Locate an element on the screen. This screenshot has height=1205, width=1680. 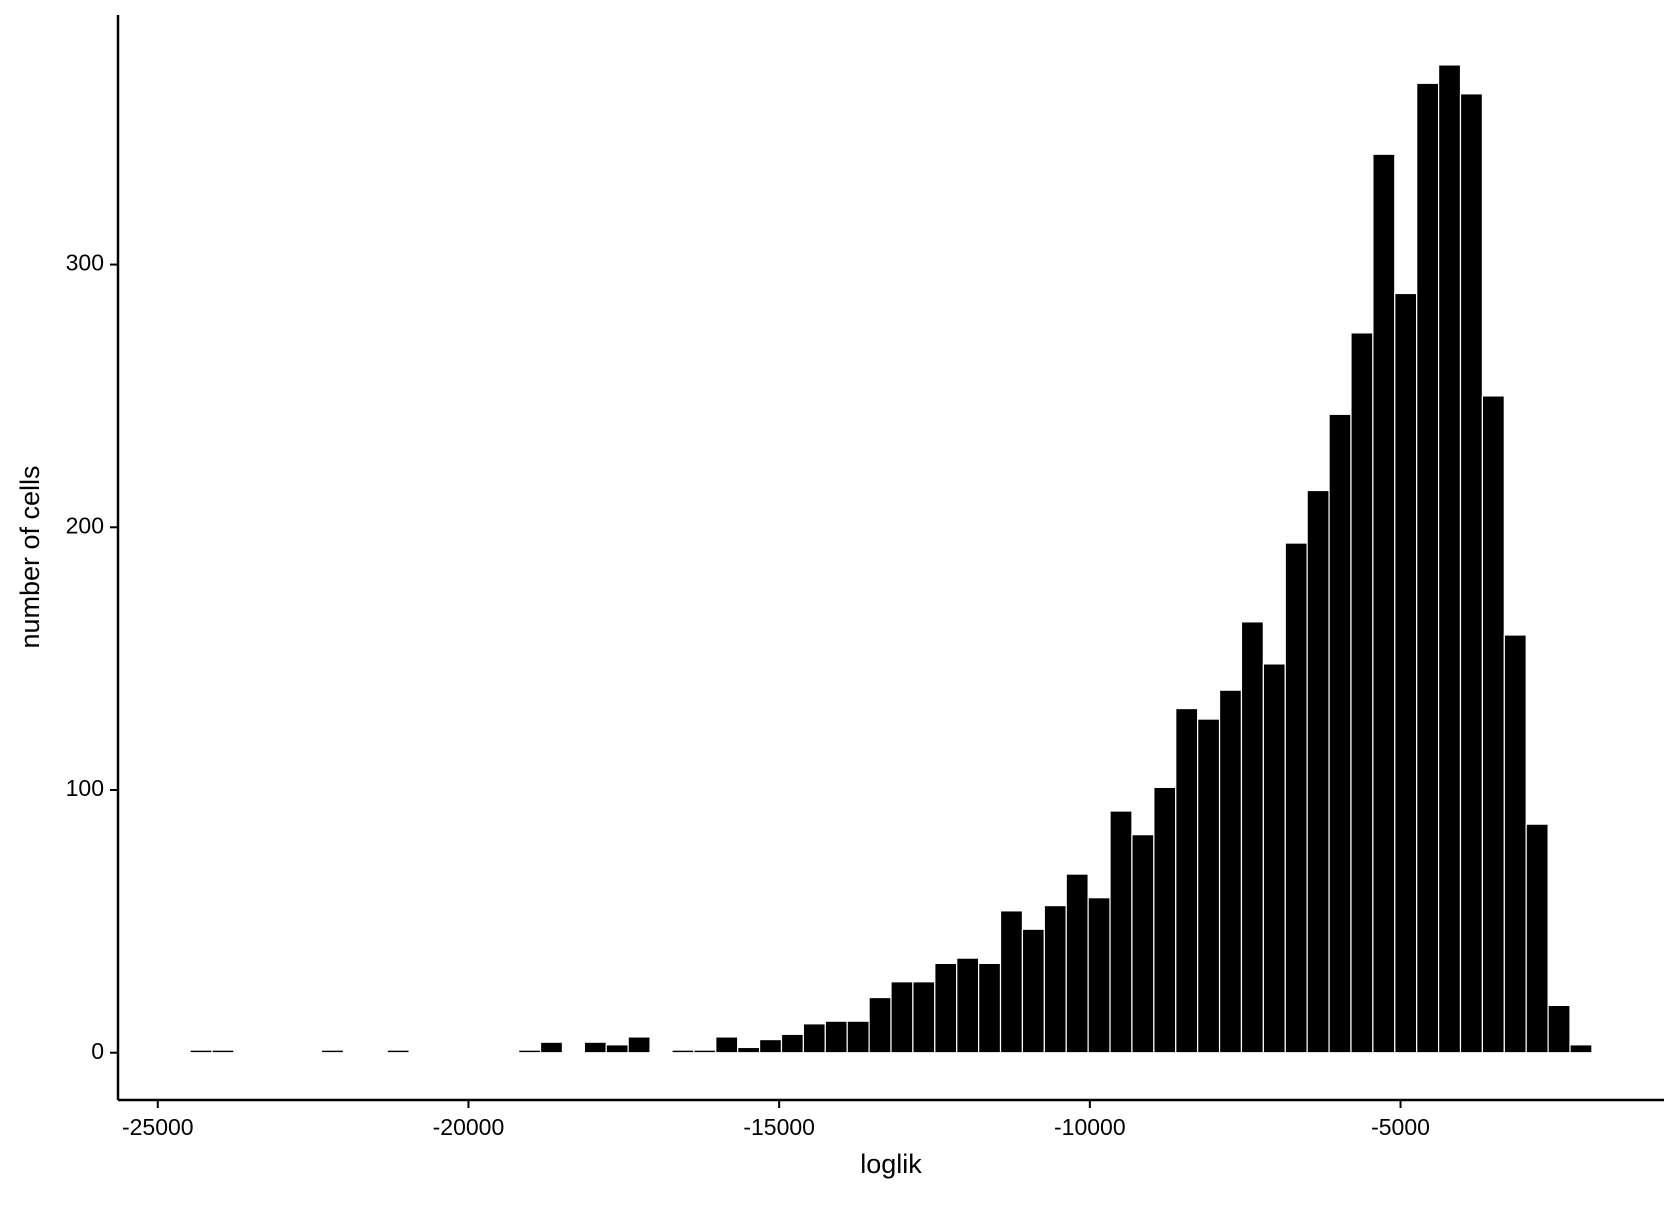
x-tick-label: -5000 is located at coordinates (1400, 1127).